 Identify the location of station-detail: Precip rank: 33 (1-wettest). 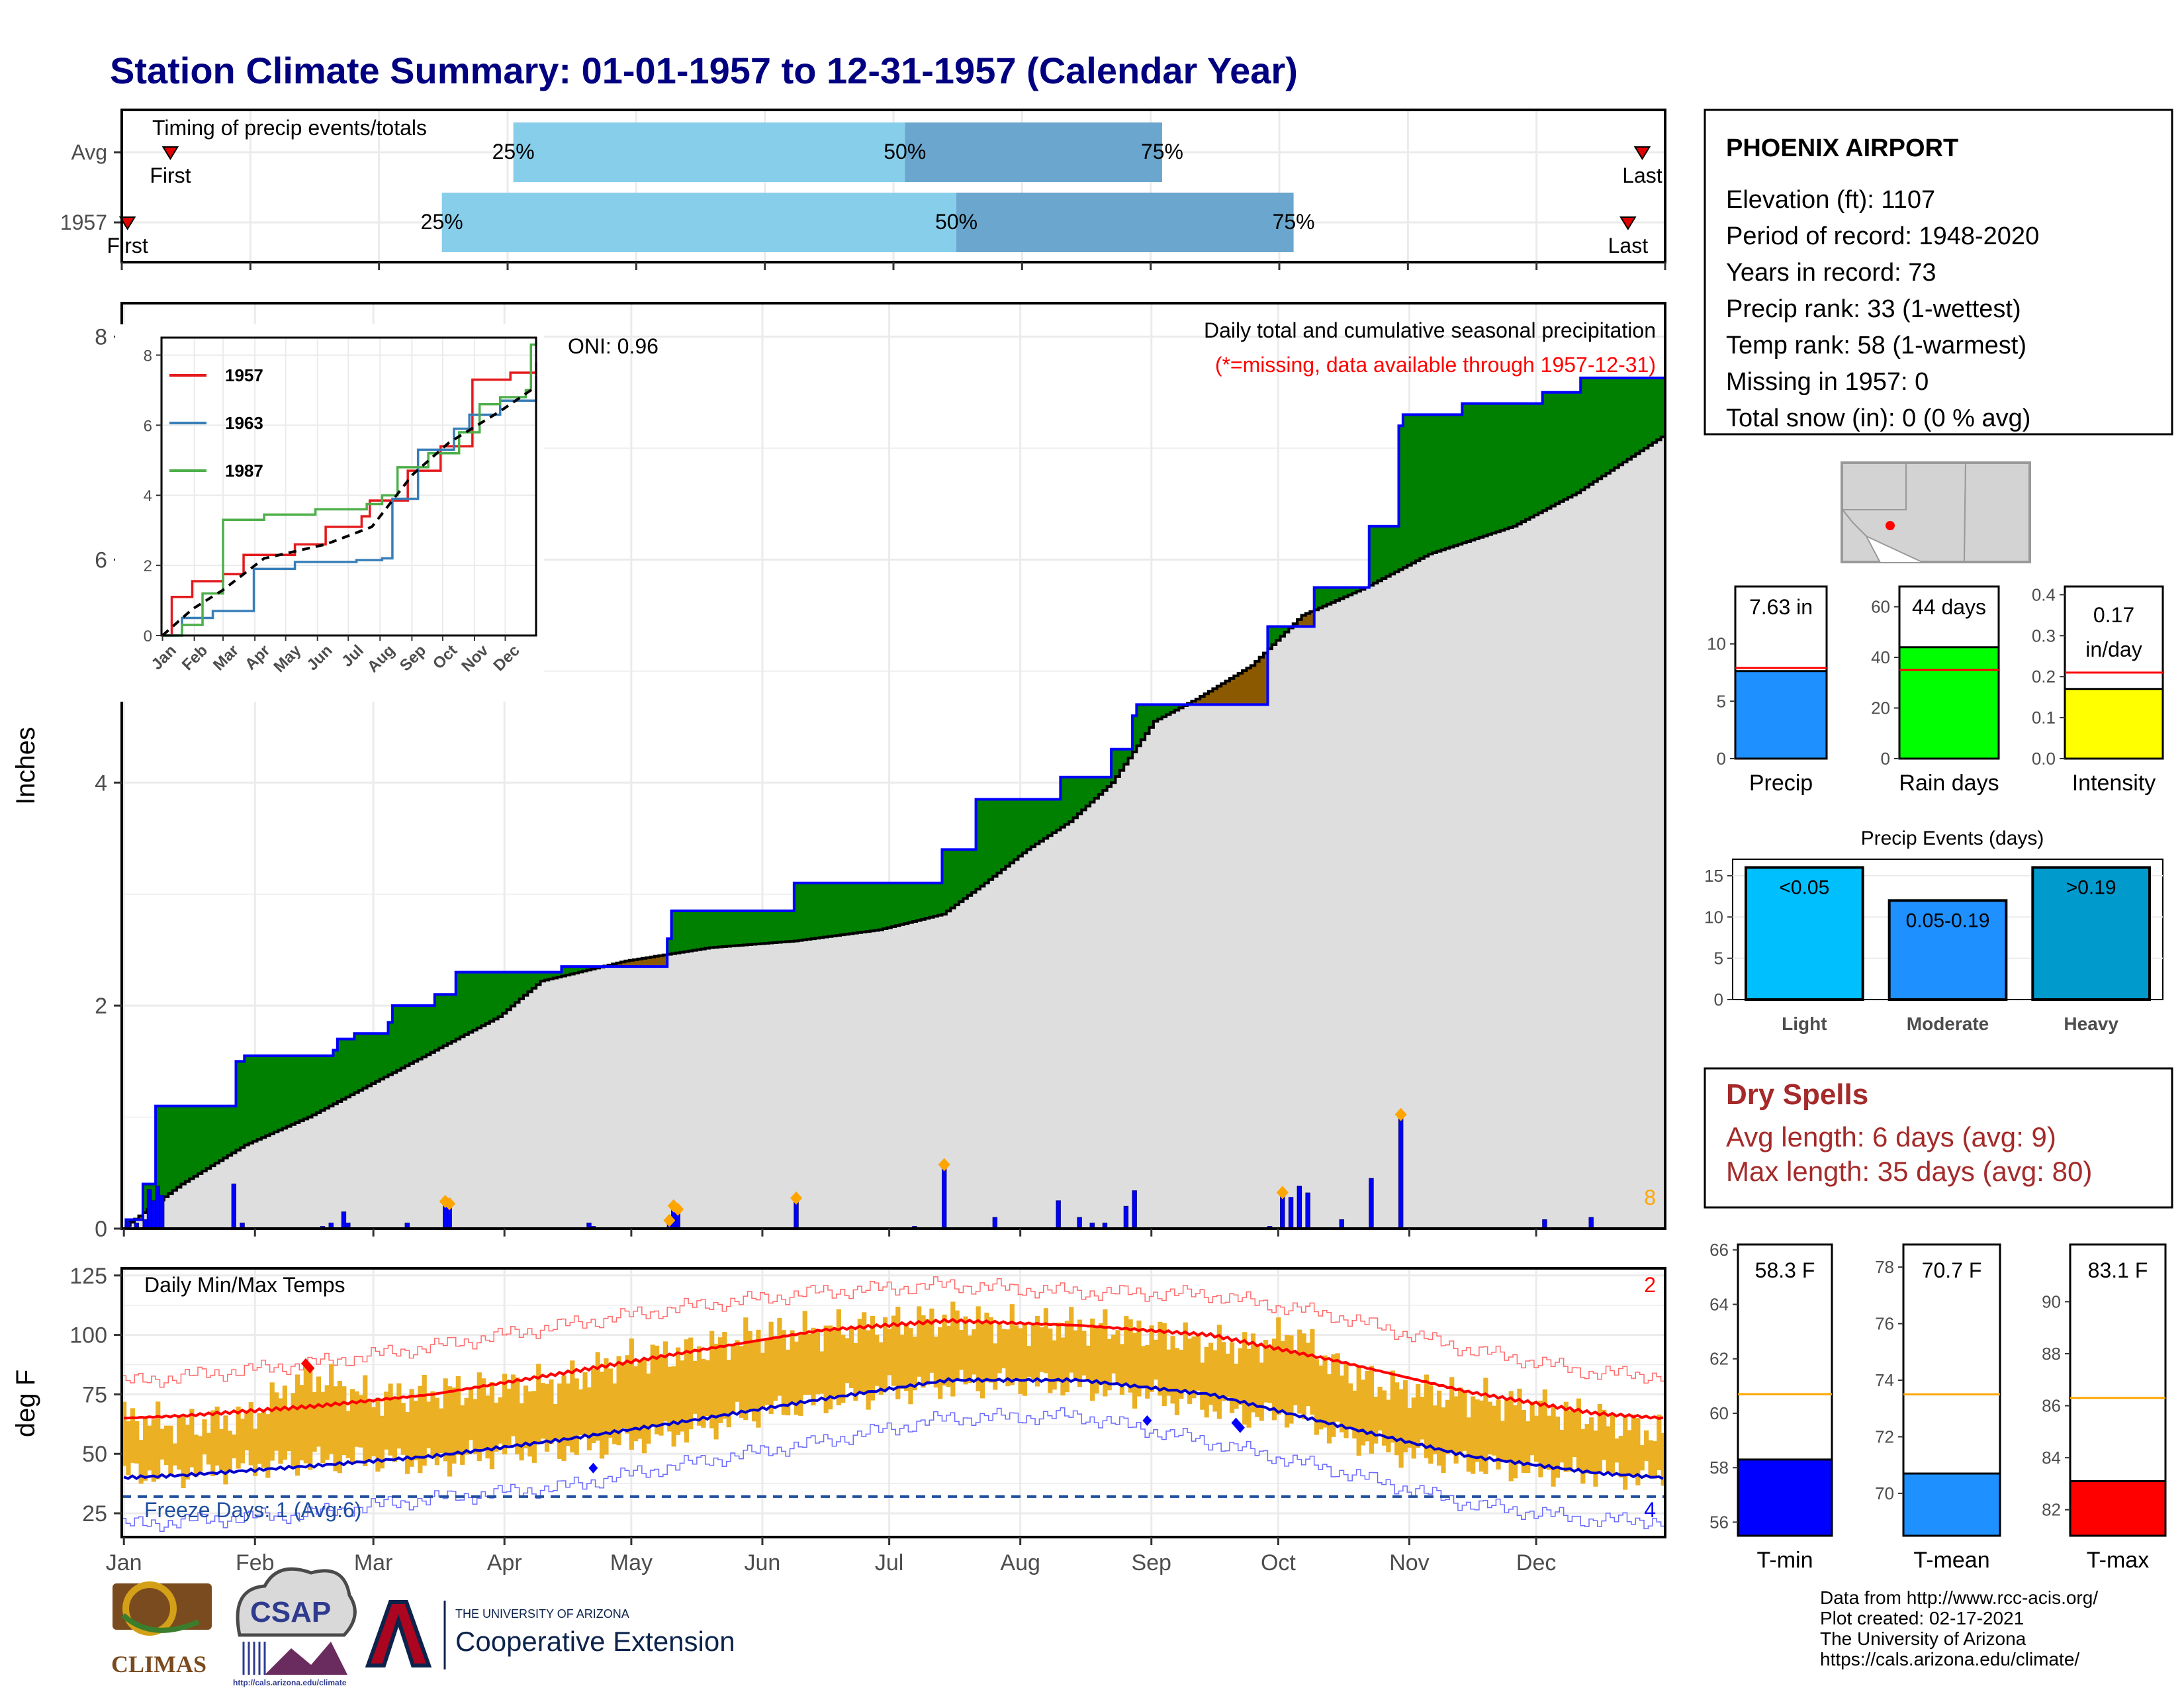
(1874, 309).